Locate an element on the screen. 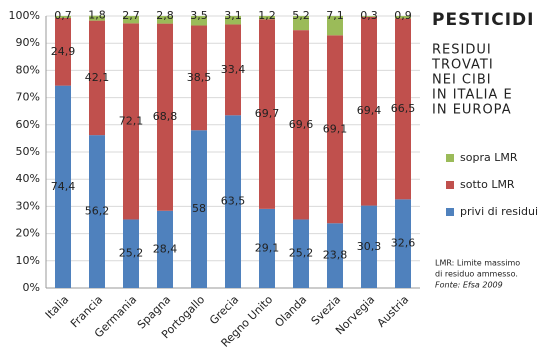  data-label: 66,5 is located at coordinates (403, 108).